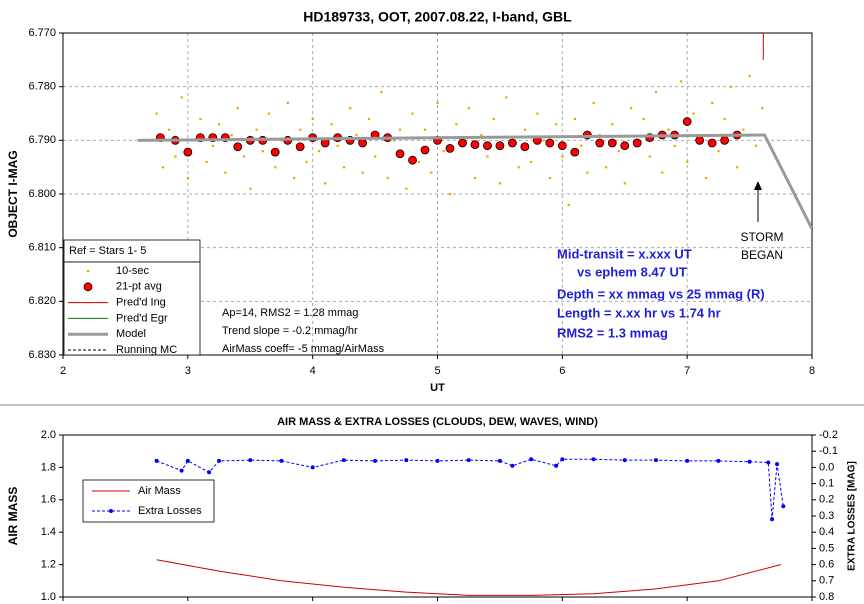  Describe the element at coordinates (812, 371) in the screenshot. I see `x-tick-label: 8` at that location.